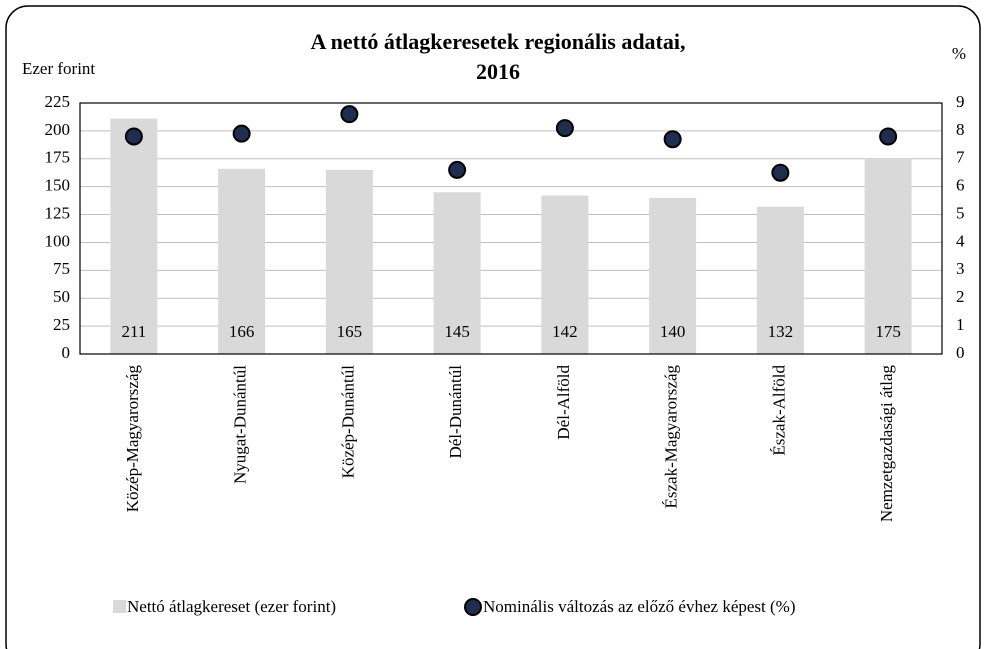  I want to click on x-tick-label: Dél-Alföld, so click(563, 402).